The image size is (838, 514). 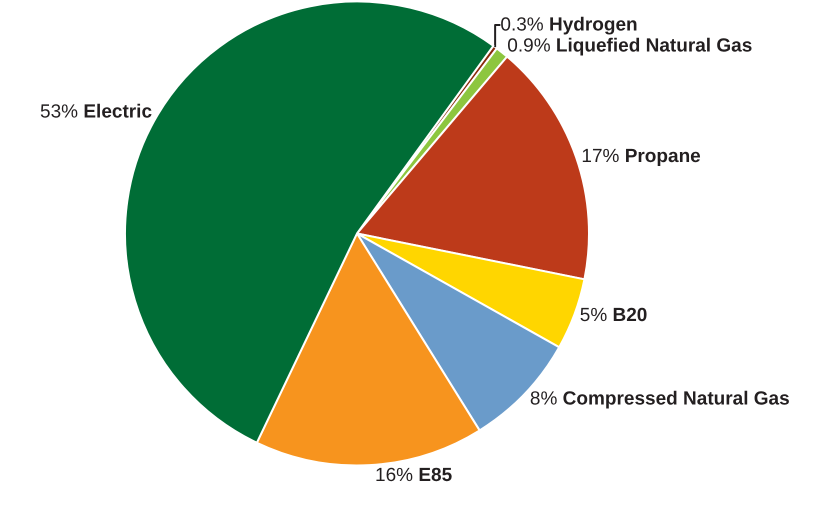 I want to click on data-label: 0.9%, so click(x=529, y=46).